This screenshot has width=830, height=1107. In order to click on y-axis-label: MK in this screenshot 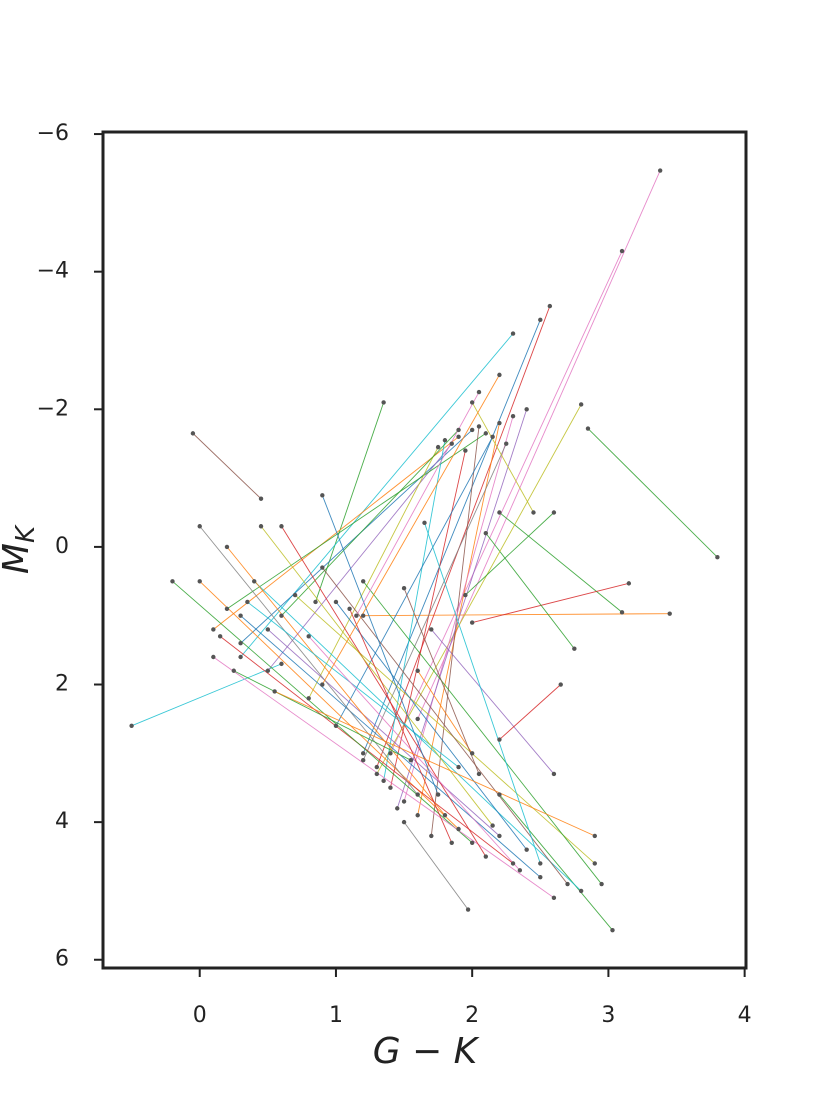, I will do `click(20, 549)`.